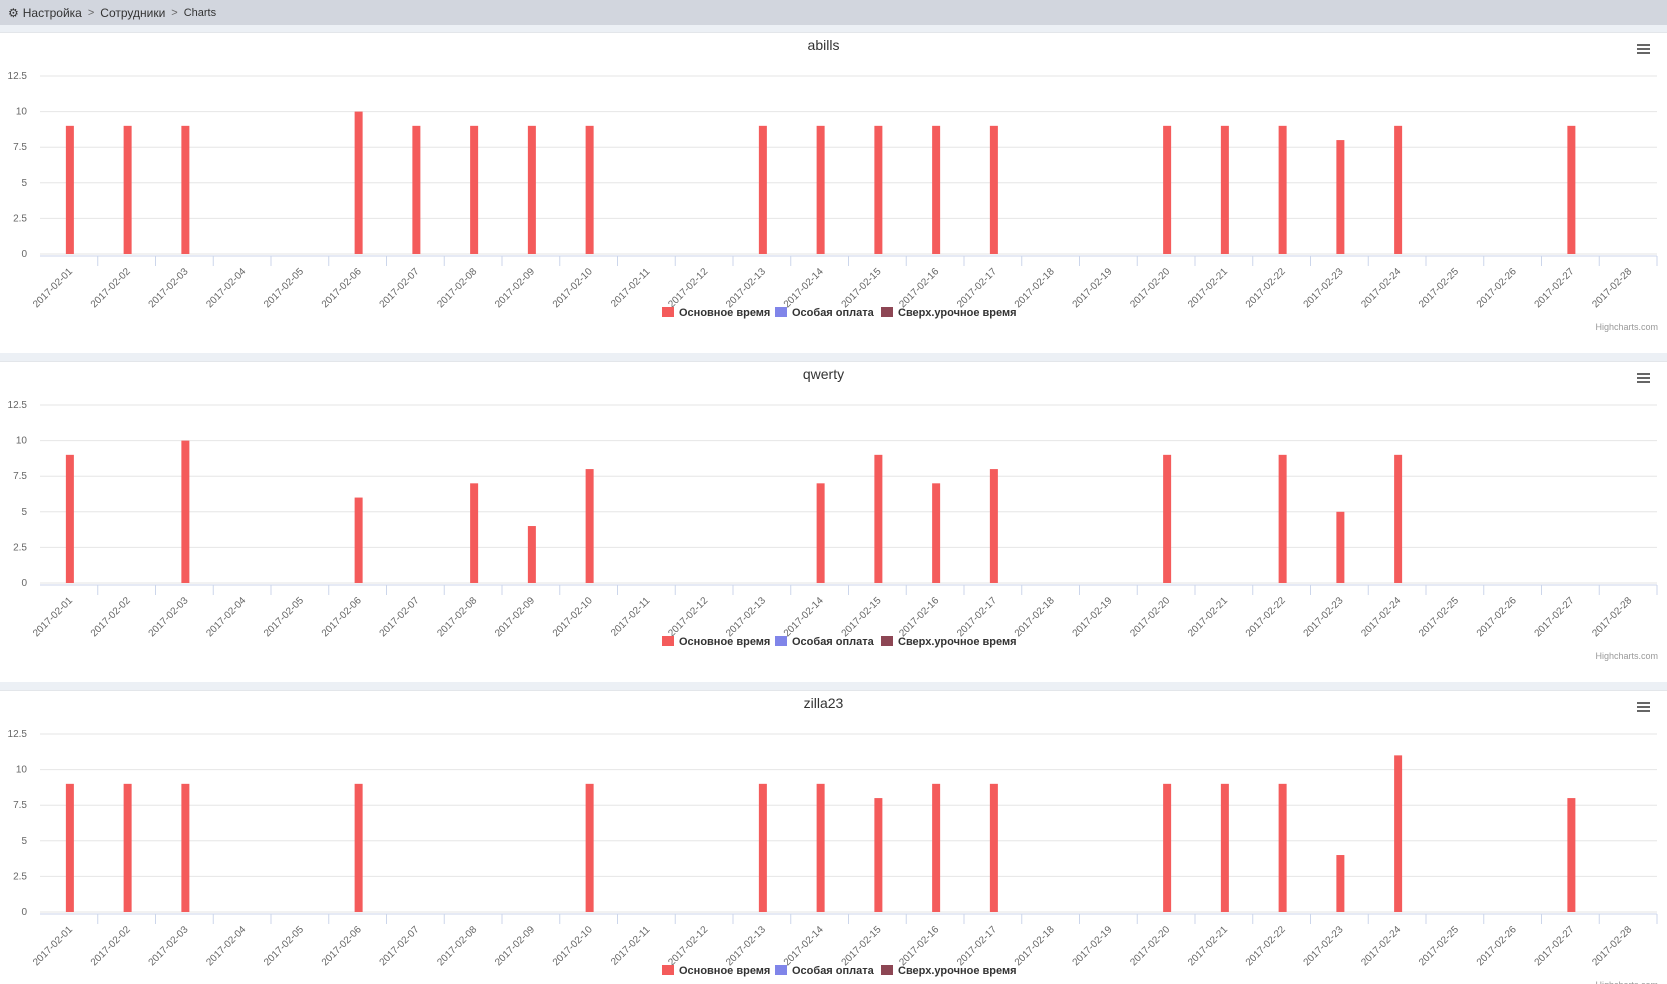  What do you see at coordinates (18, 734) in the screenshot?
I see `y-tick-label: 12.5` at bounding box center [18, 734].